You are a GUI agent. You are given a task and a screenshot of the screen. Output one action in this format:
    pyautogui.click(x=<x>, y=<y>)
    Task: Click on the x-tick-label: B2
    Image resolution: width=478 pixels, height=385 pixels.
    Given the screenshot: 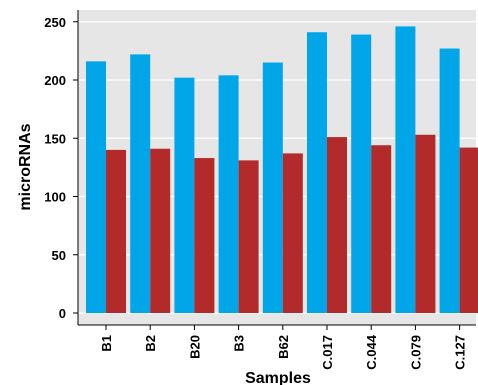 What is the action you would take?
    pyautogui.click(x=150, y=343)
    